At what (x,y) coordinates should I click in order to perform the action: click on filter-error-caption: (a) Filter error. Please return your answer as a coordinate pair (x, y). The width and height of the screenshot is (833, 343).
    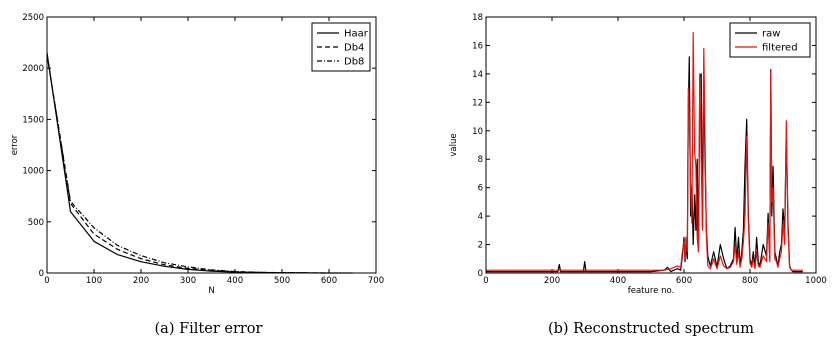
    Looking at the image, I should click on (209, 329).